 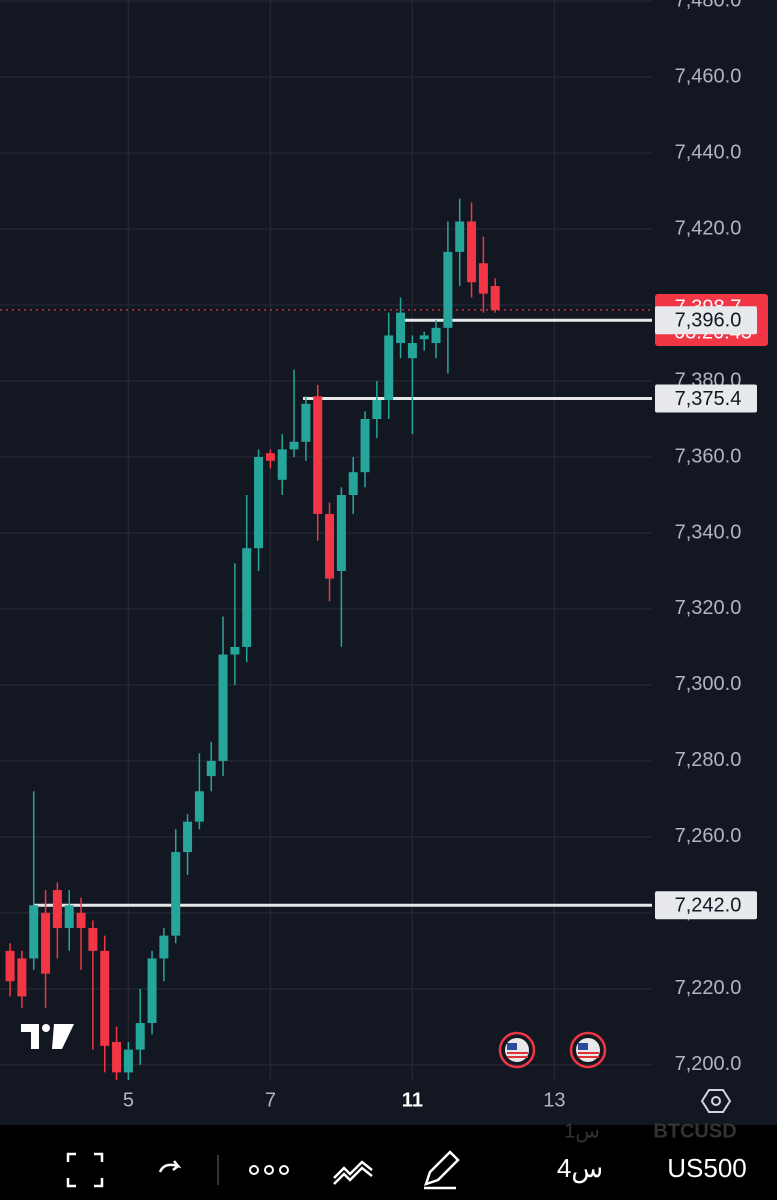 I want to click on interval-faint: 1س, so click(x=582, y=1131).